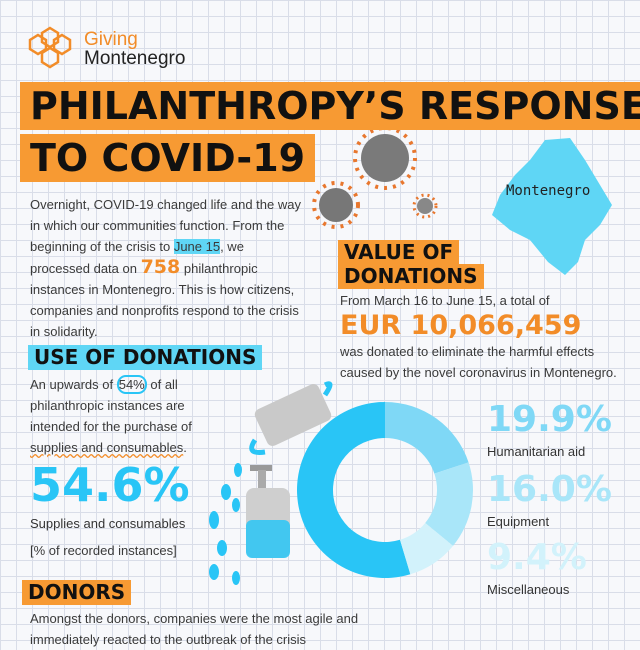 This screenshot has height=650, width=640. What do you see at coordinates (537, 557) in the screenshot?
I see `percent-label: 9.4%` at bounding box center [537, 557].